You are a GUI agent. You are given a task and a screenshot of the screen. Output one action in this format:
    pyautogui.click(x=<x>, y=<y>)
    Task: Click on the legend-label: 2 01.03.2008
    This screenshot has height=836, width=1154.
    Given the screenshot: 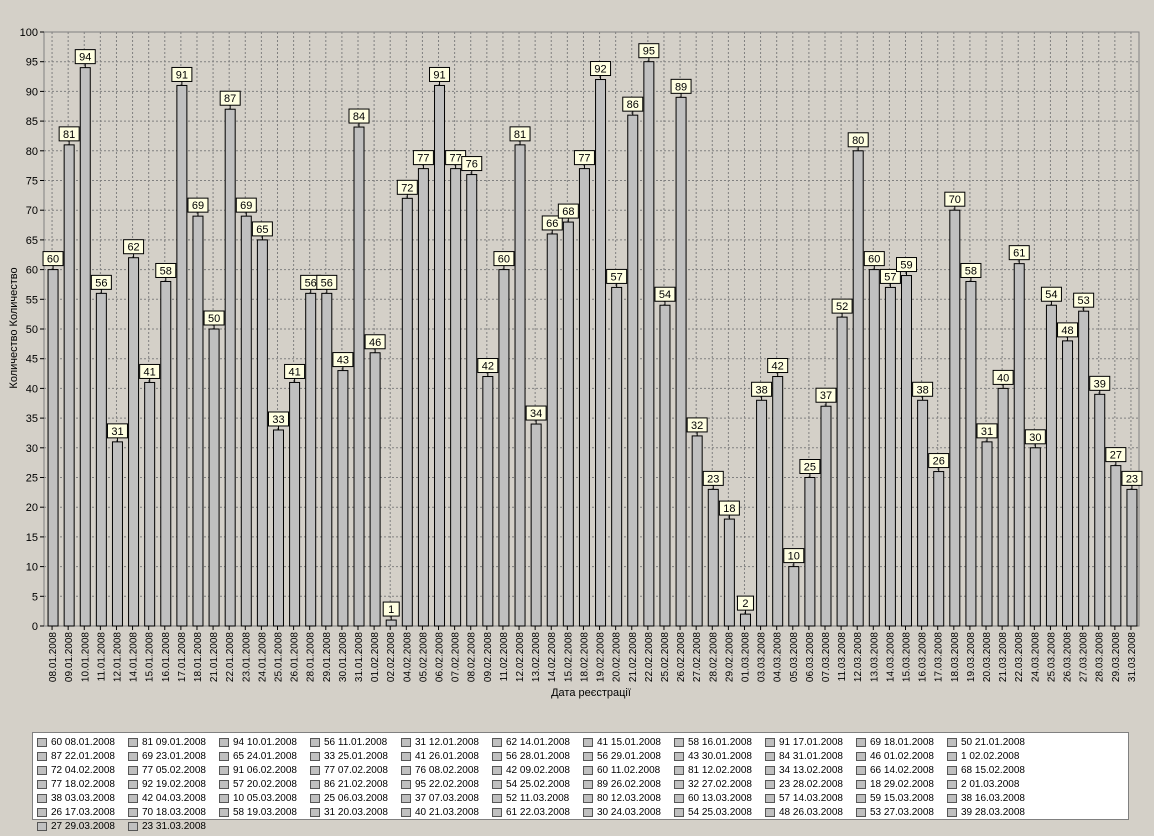 What is the action you would take?
    pyautogui.click(x=990, y=784)
    